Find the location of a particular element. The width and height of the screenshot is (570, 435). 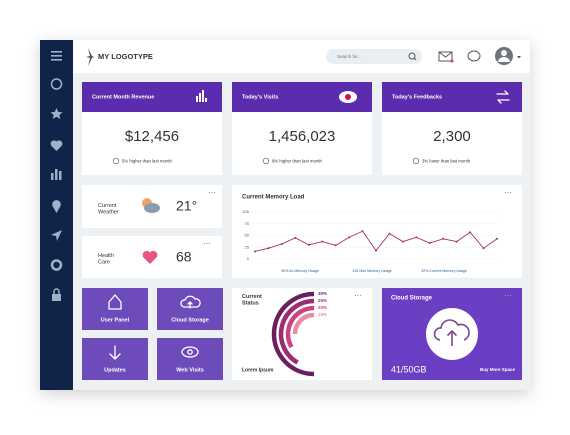

stat-note: 9% higher than last month is located at coordinates (297, 161).